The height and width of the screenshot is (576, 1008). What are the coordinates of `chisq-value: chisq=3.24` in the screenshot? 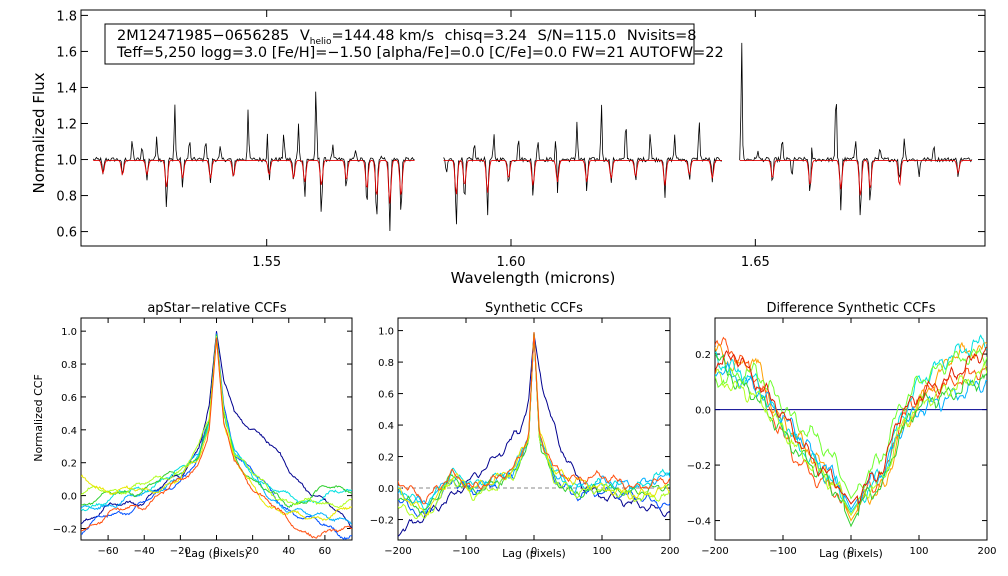 It's located at (486, 36).